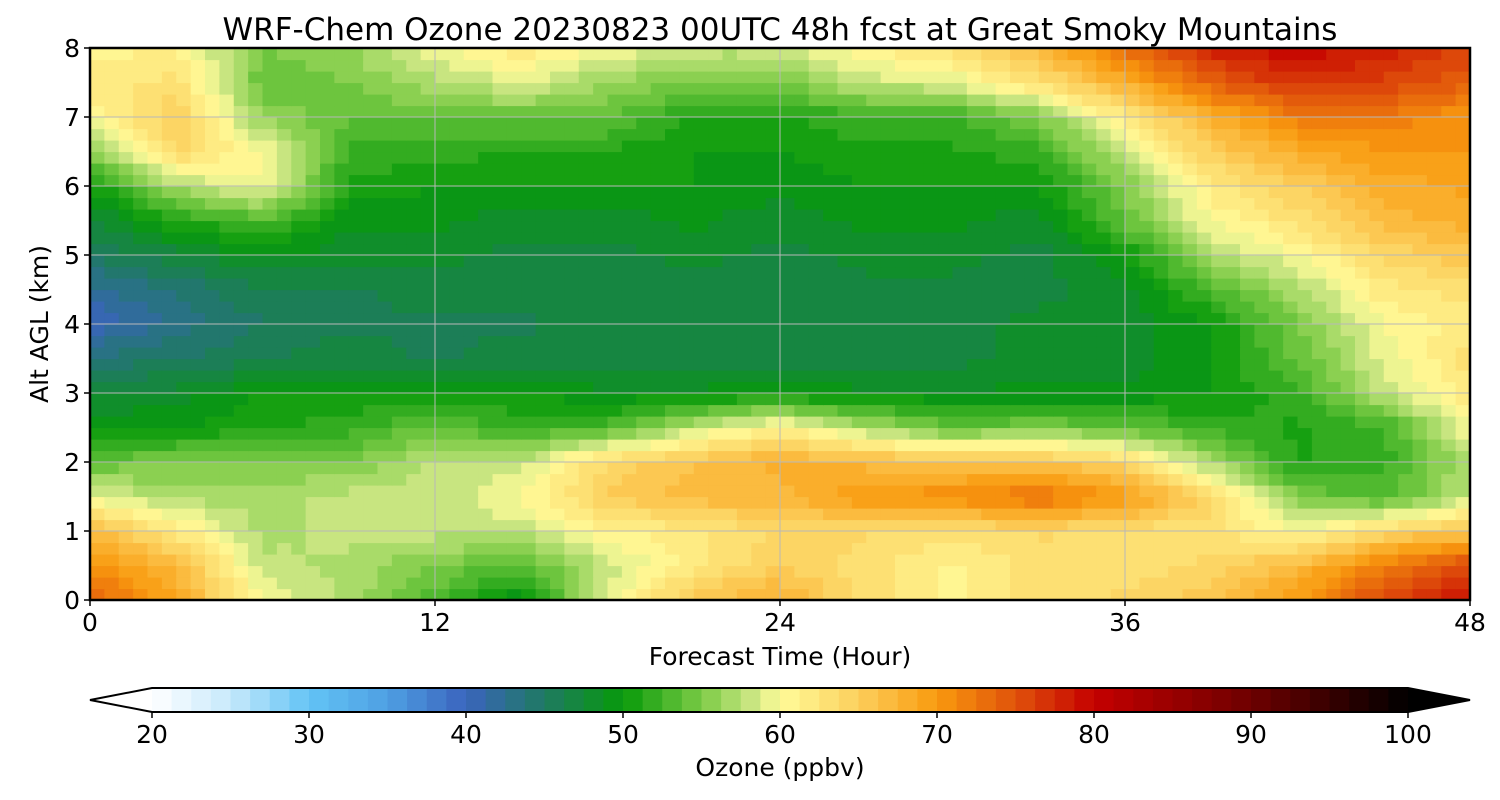 The image size is (1500, 800). What do you see at coordinates (1123, 700) in the screenshot?
I see `colorbar-swatch` at bounding box center [1123, 700].